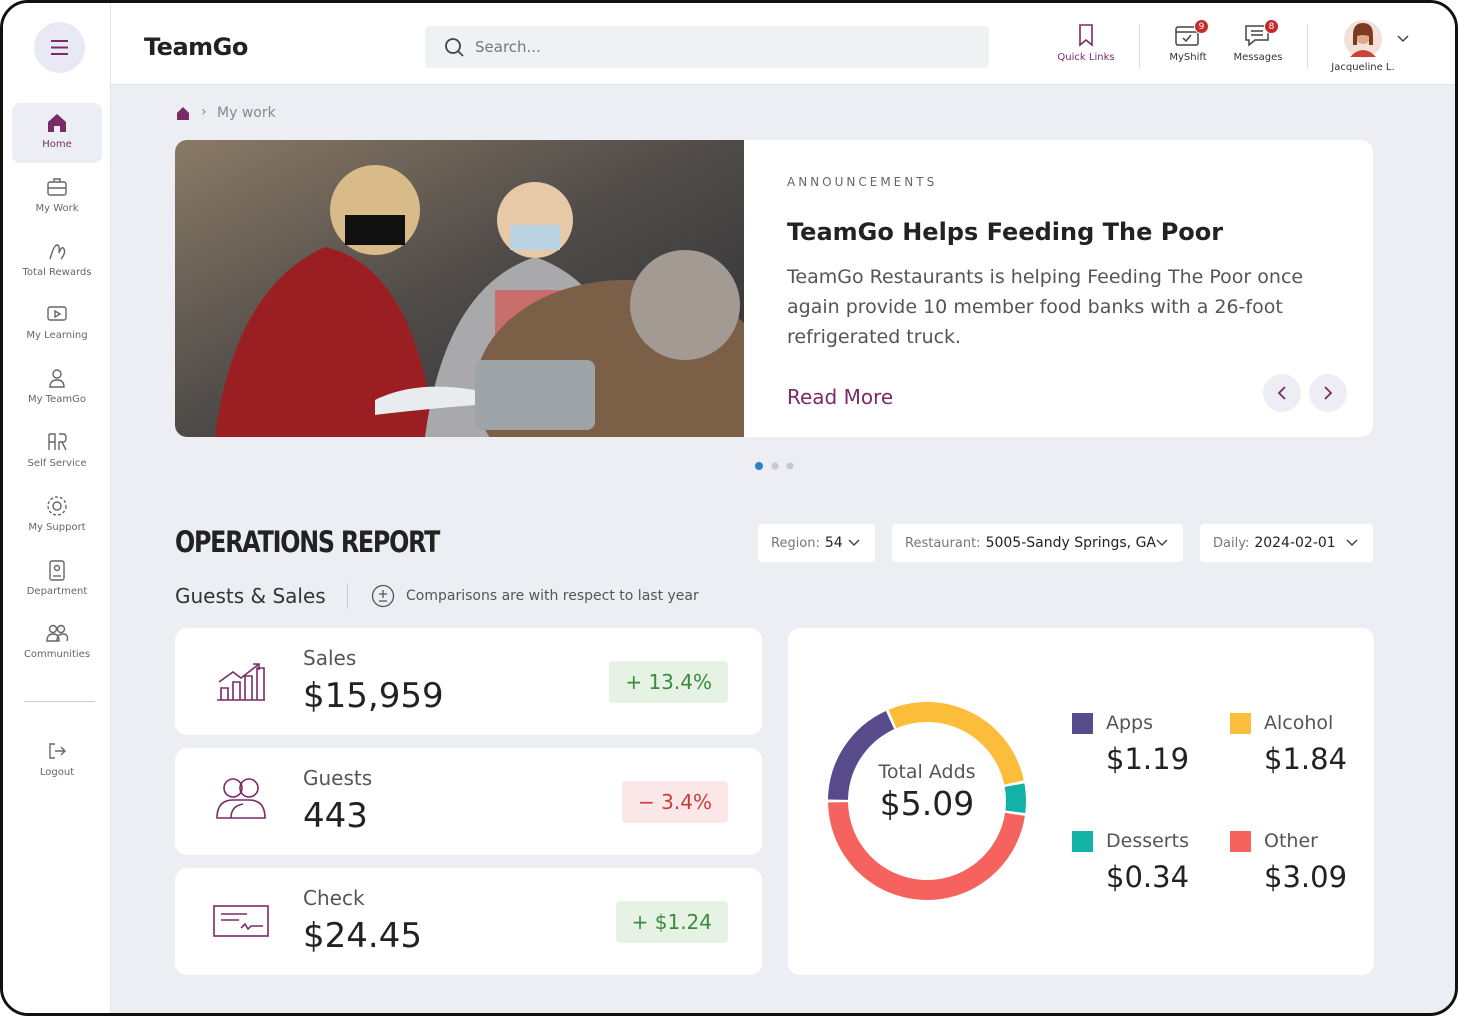  I want to click on kpi-change: + $1.24, so click(671, 922).